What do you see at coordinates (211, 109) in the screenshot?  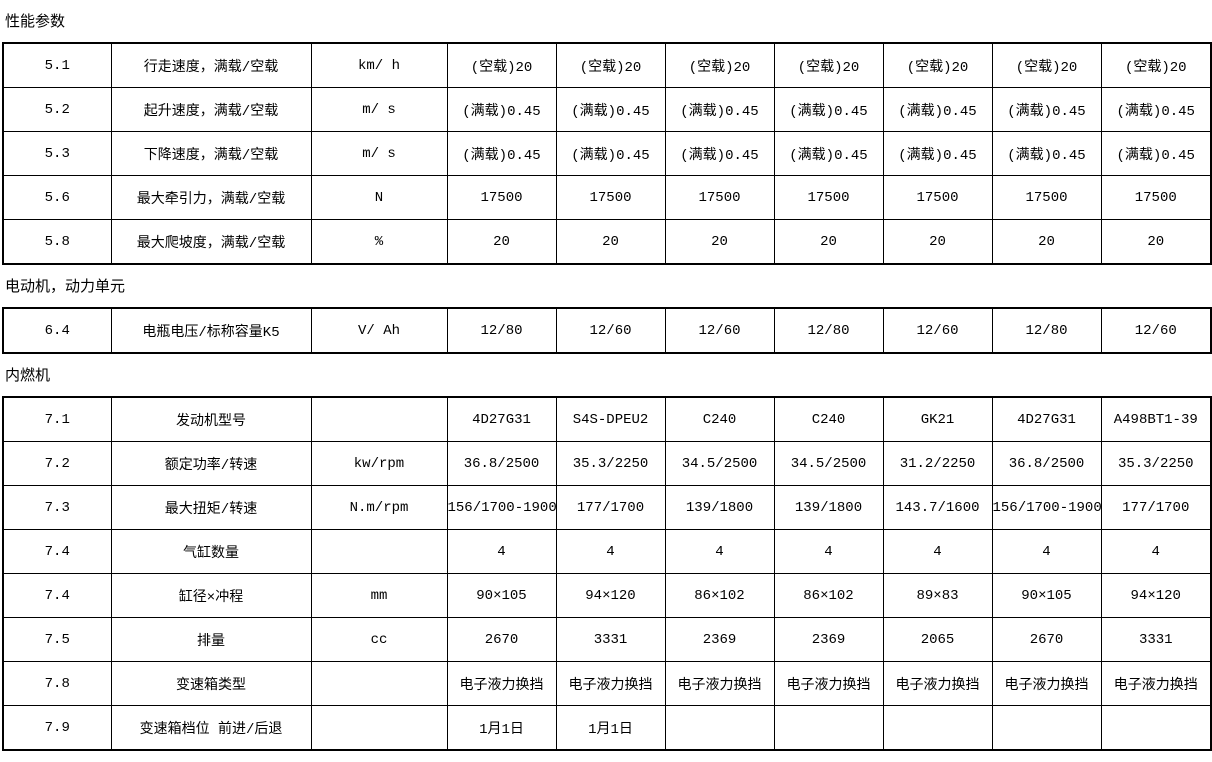 I see `param-name-cell: 起升速度，满载/空载` at bounding box center [211, 109].